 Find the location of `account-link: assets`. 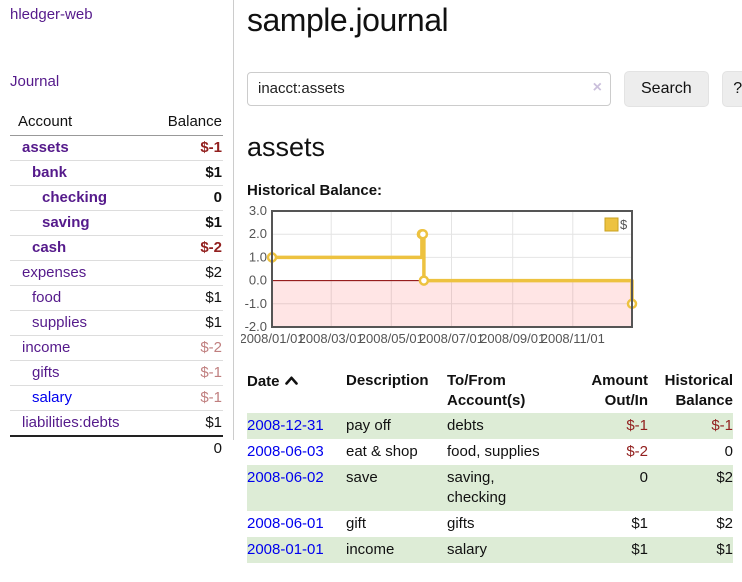

account-link: assets is located at coordinates (45, 147).